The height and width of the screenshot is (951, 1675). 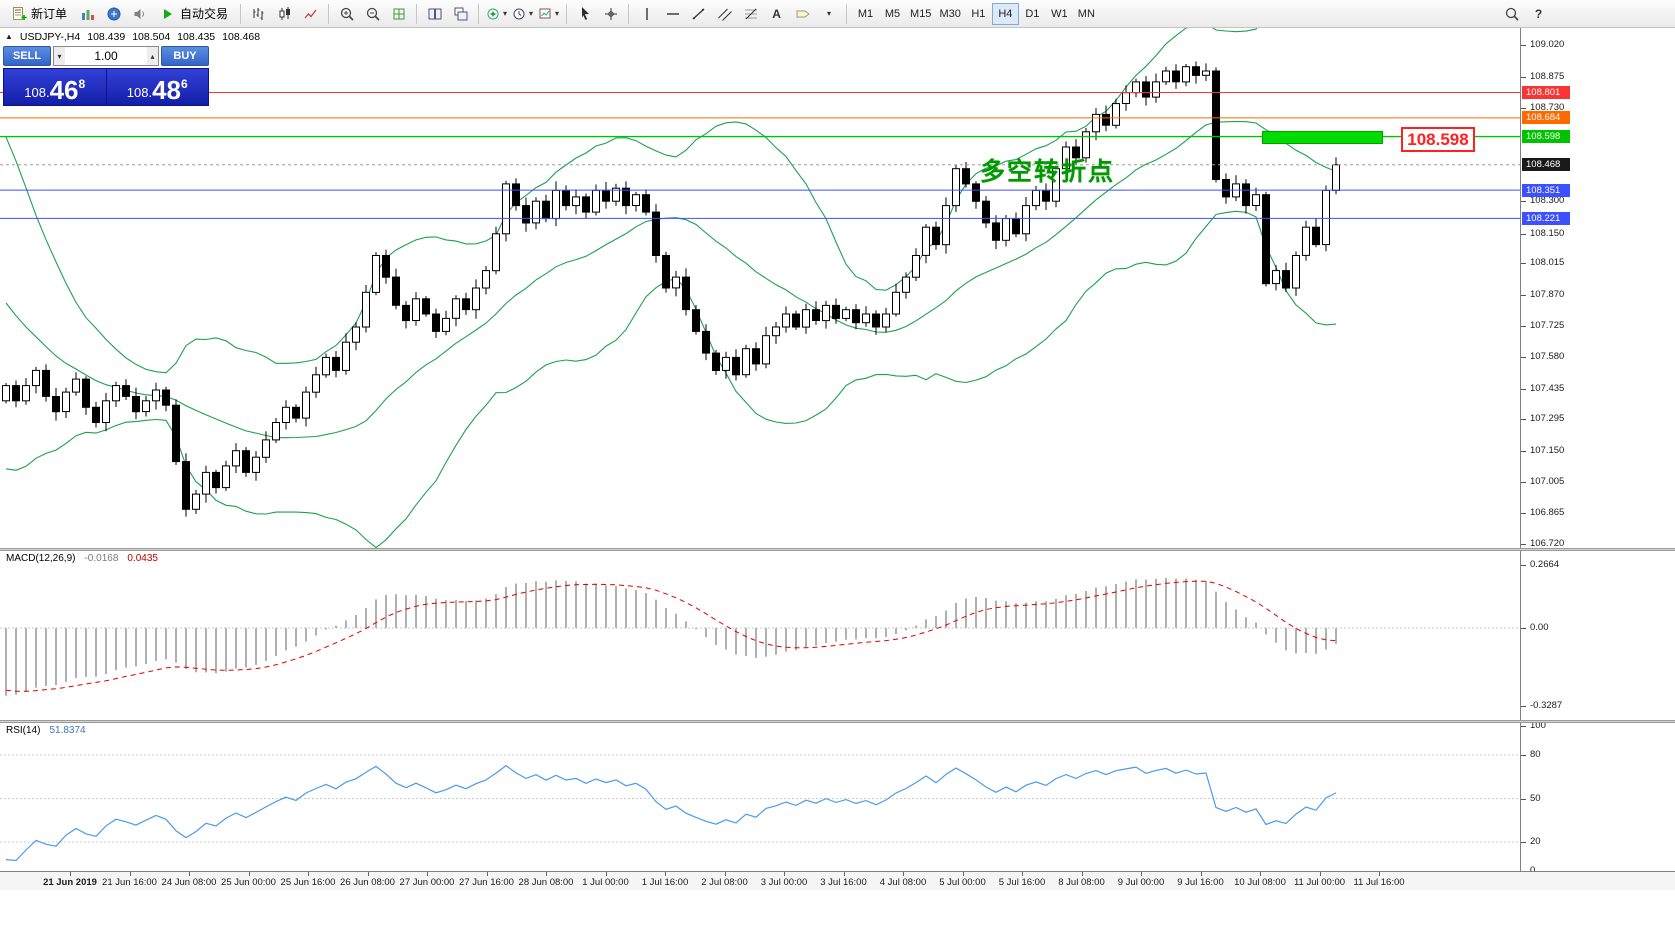 I want to click on zoom-out-button, so click(x=372, y=14).